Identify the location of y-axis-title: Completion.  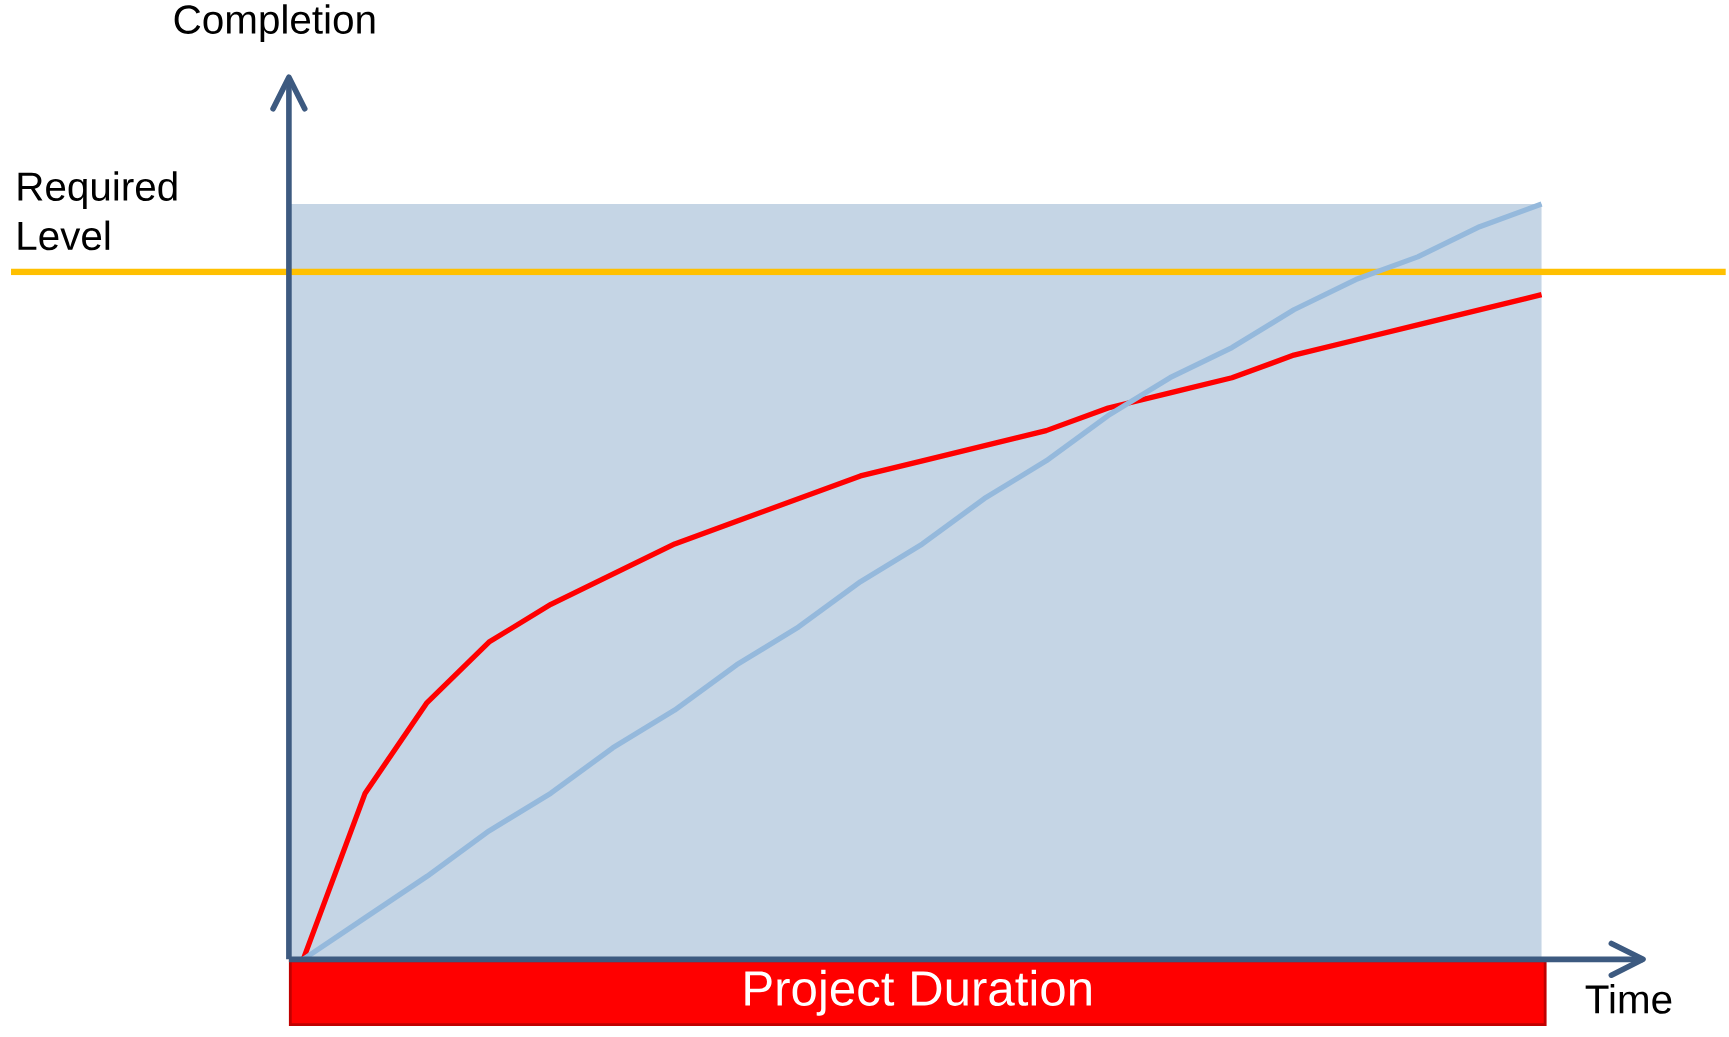
(274, 23).